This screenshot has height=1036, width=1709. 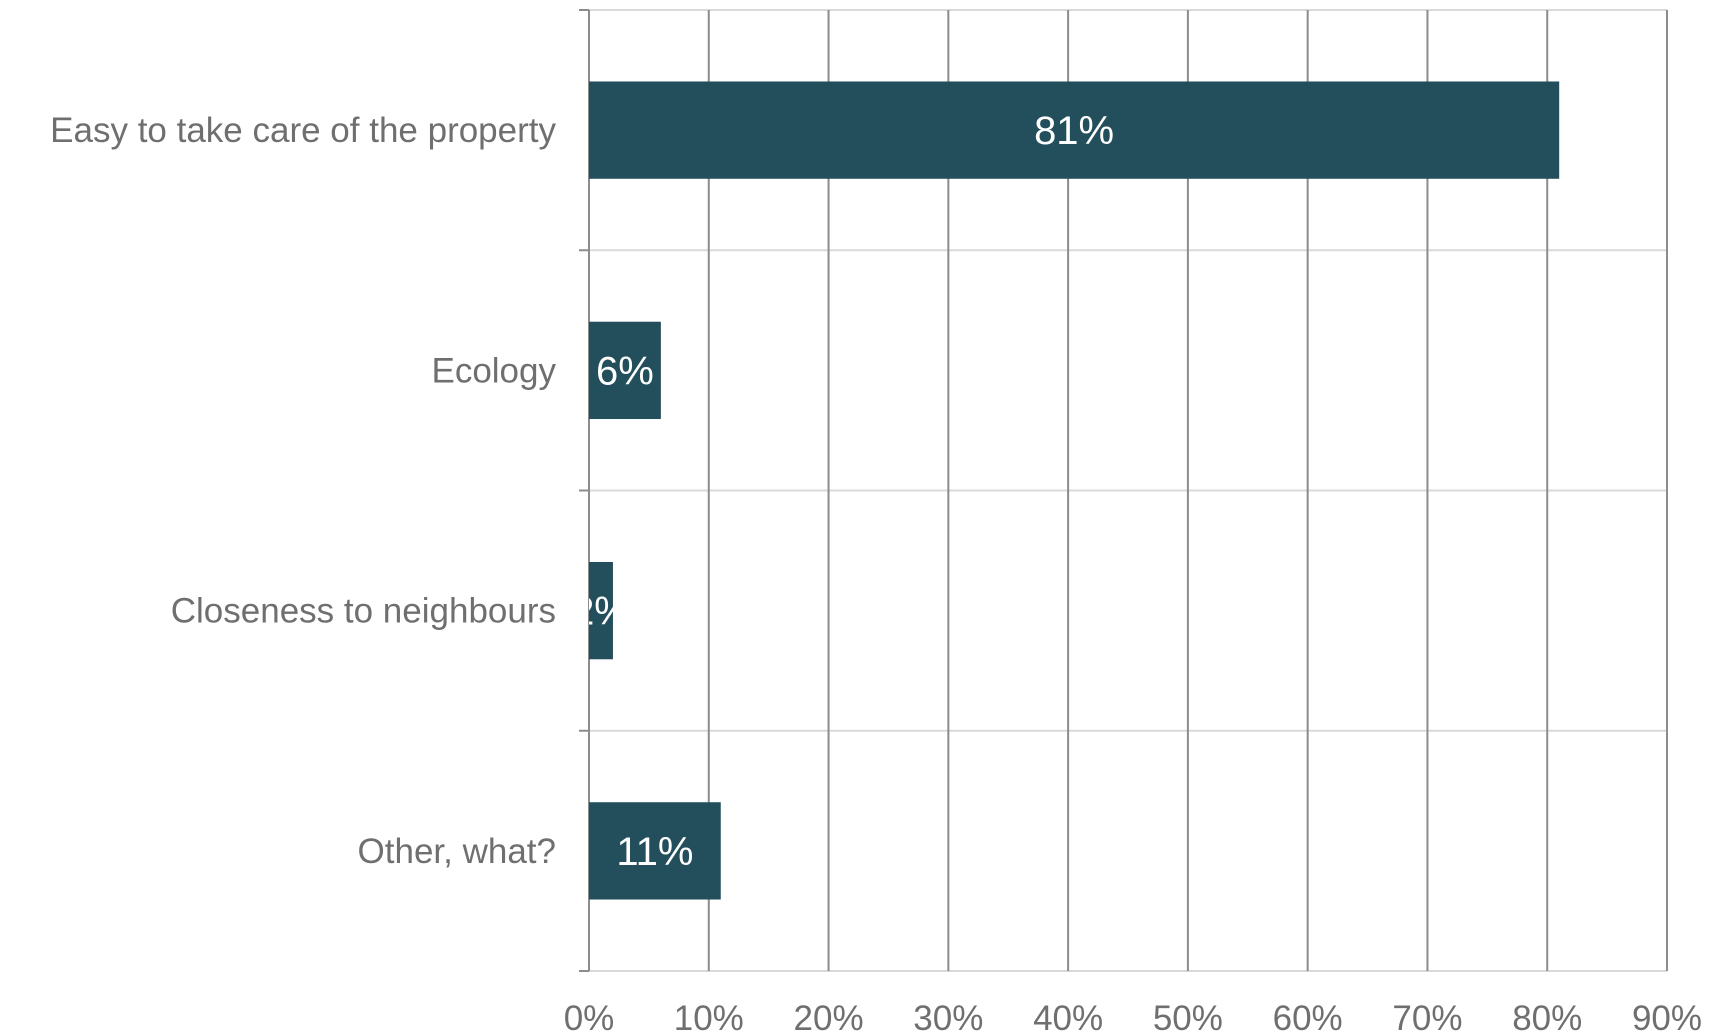 What do you see at coordinates (303, 130) in the screenshot?
I see `category-label: Easy to take care of the property` at bounding box center [303, 130].